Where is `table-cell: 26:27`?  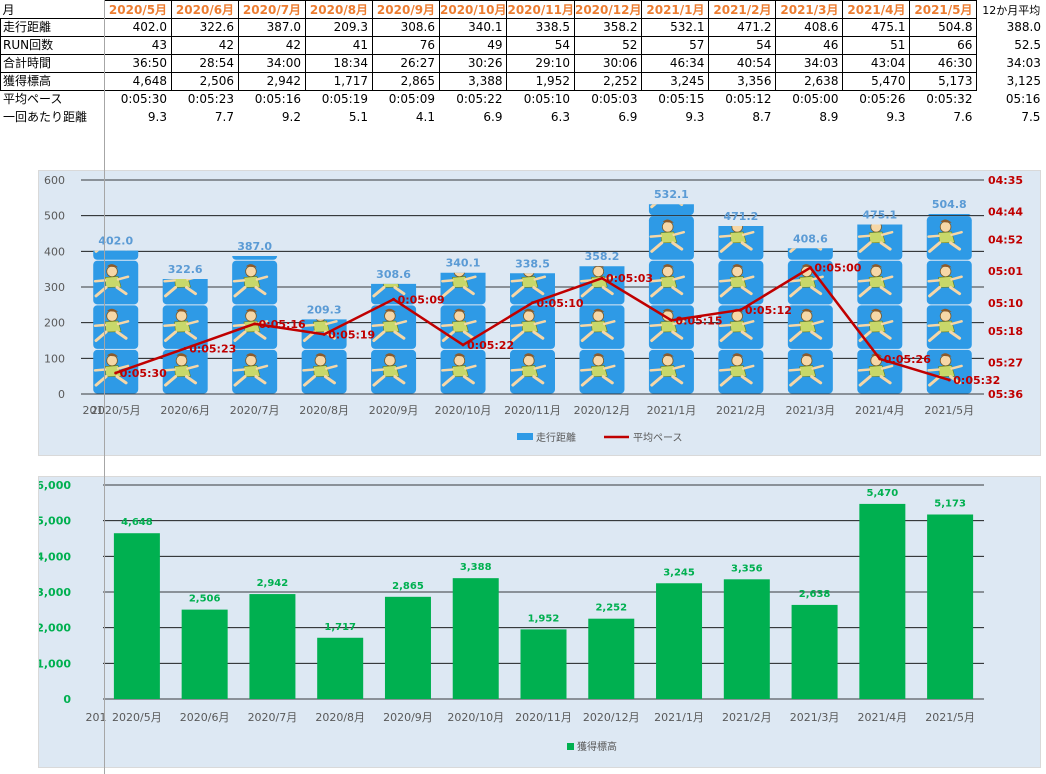
table-cell: 26:27 is located at coordinates (406, 63).